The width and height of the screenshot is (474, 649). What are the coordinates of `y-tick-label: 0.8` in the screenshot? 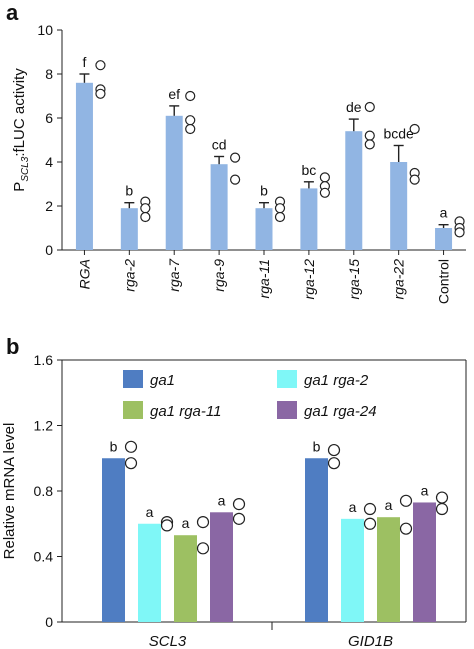 It's located at (44, 491).